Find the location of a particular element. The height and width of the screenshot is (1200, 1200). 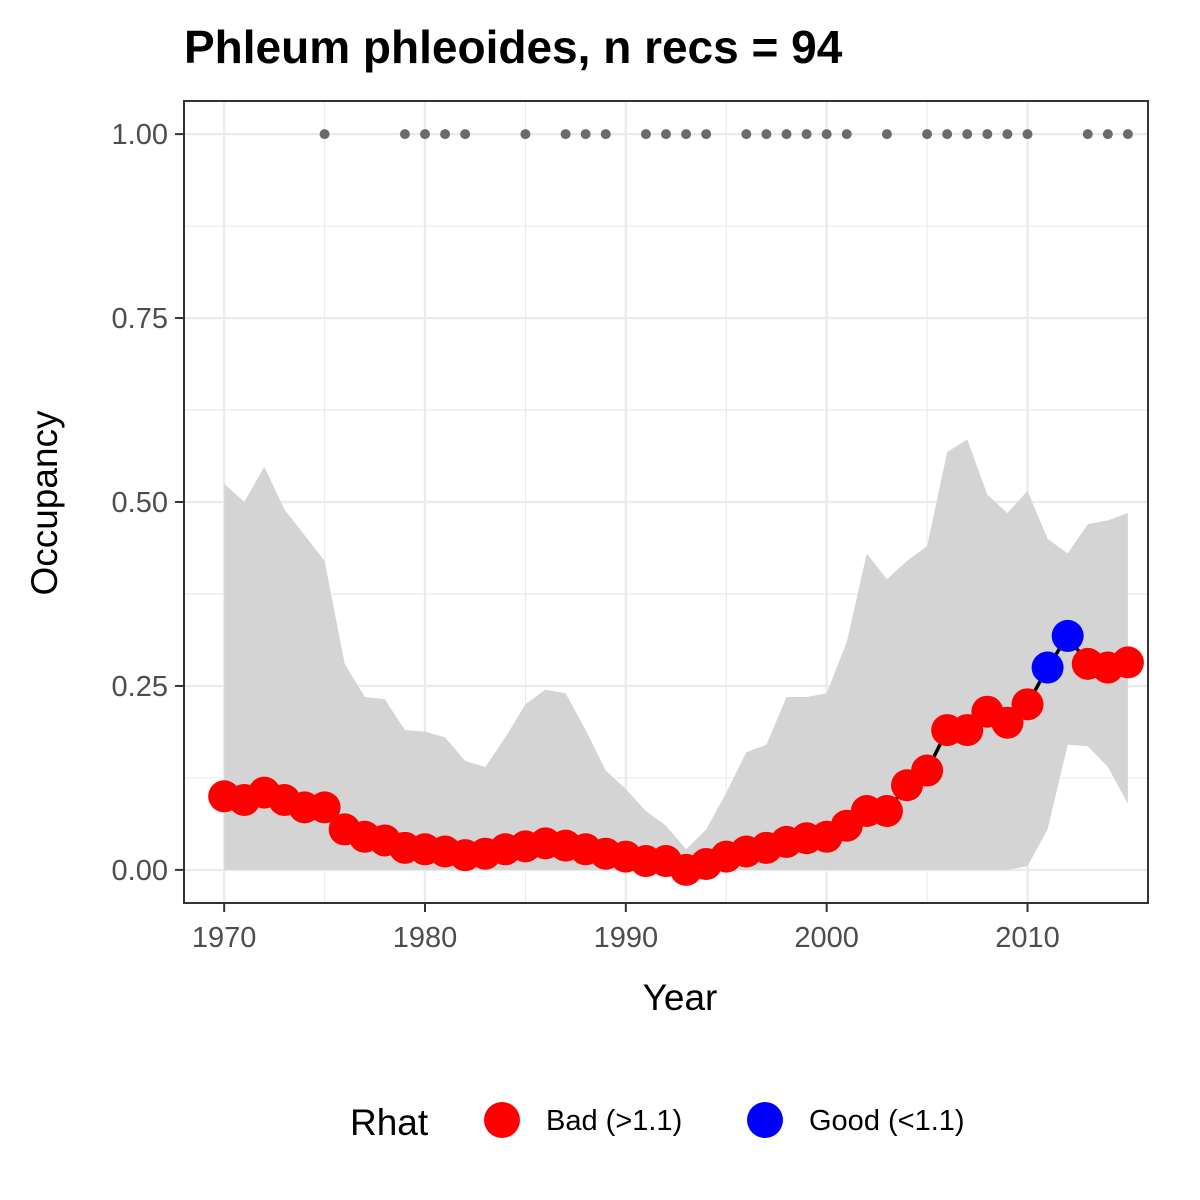

x-axis-title: Year is located at coordinates (680, 997).